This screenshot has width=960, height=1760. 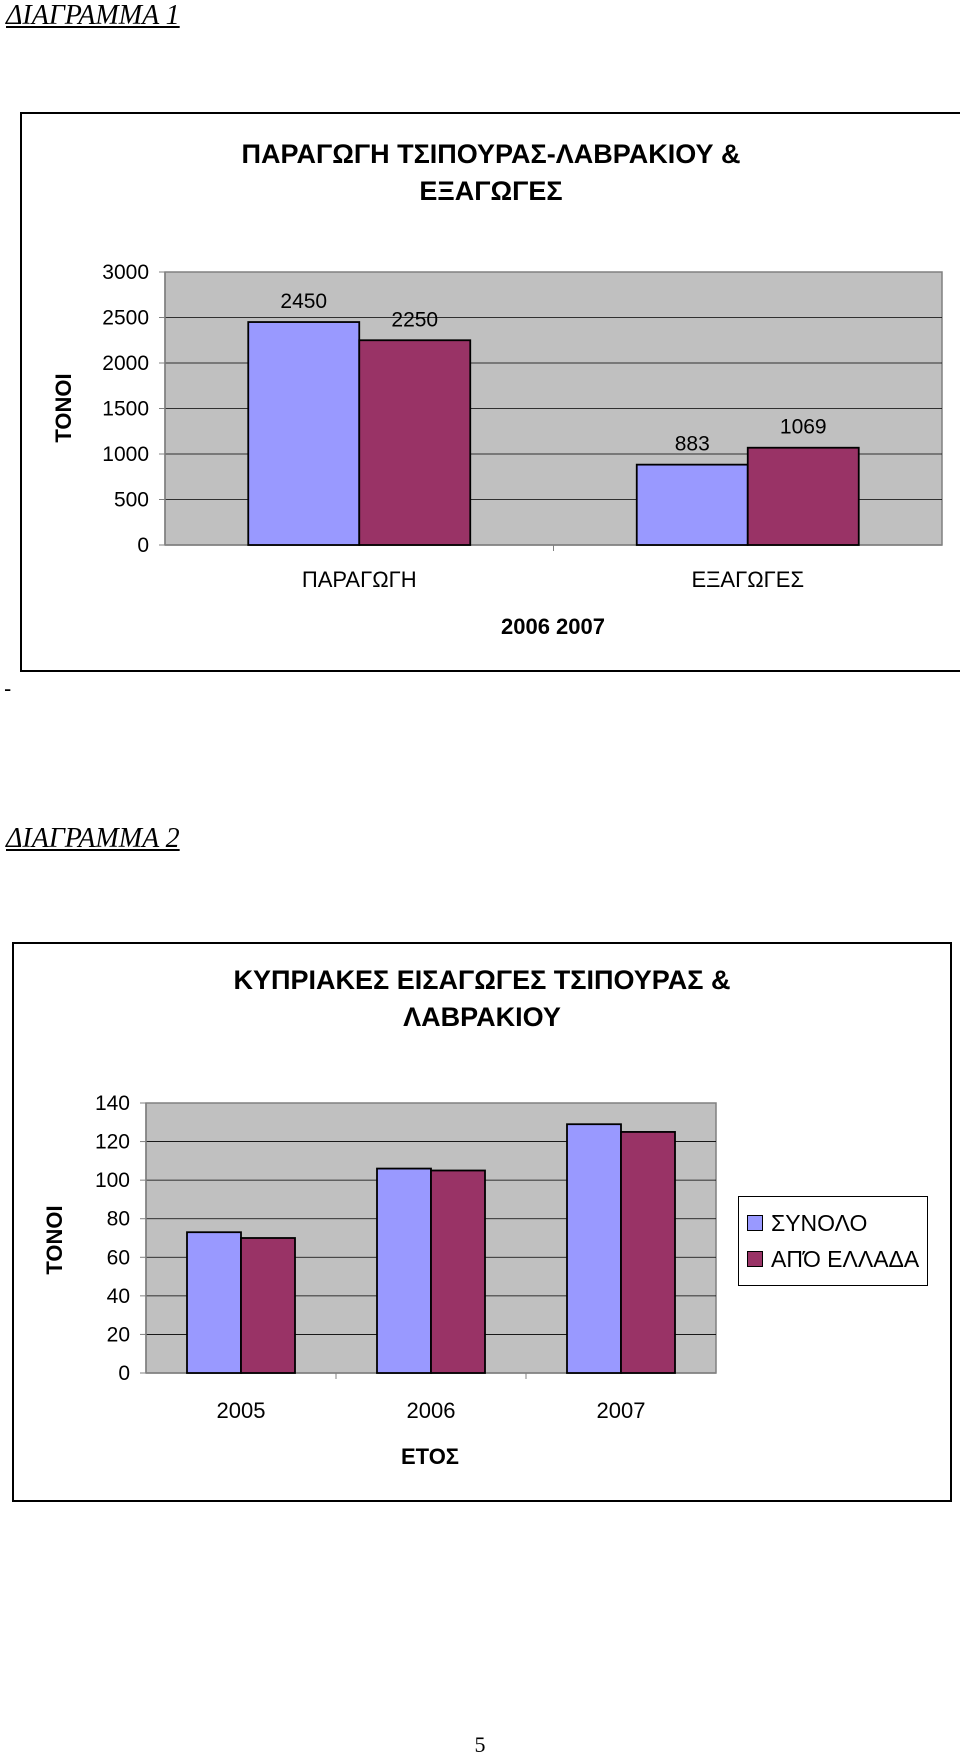 What do you see at coordinates (125, 363) in the screenshot?
I see `chart1-y-tick-label: 2000` at bounding box center [125, 363].